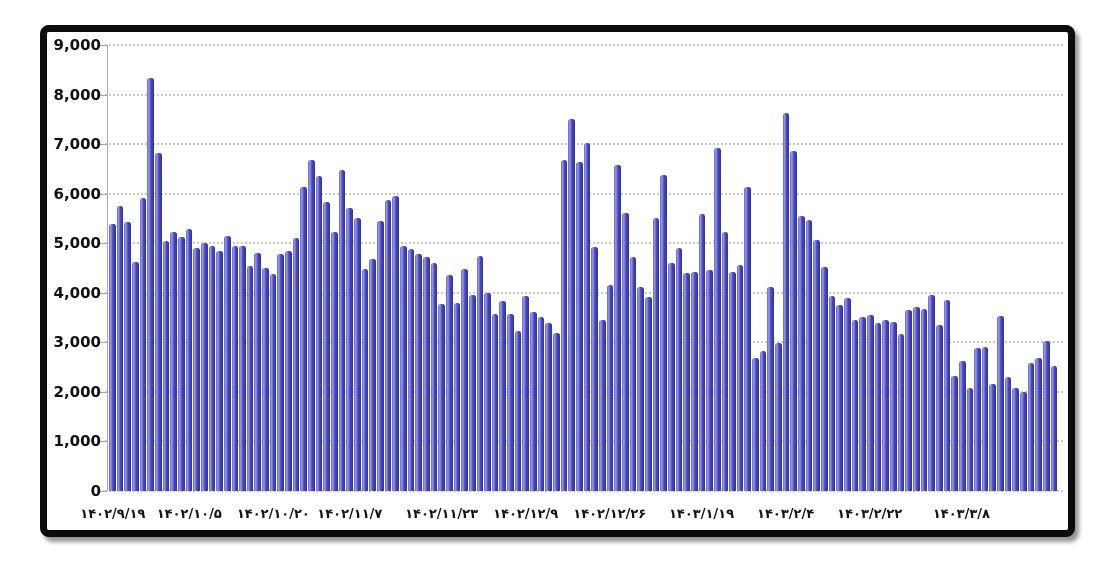  I want to click on x-axis-tick-label: ۱۴۰۳/۲/۴, so click(786, 514).